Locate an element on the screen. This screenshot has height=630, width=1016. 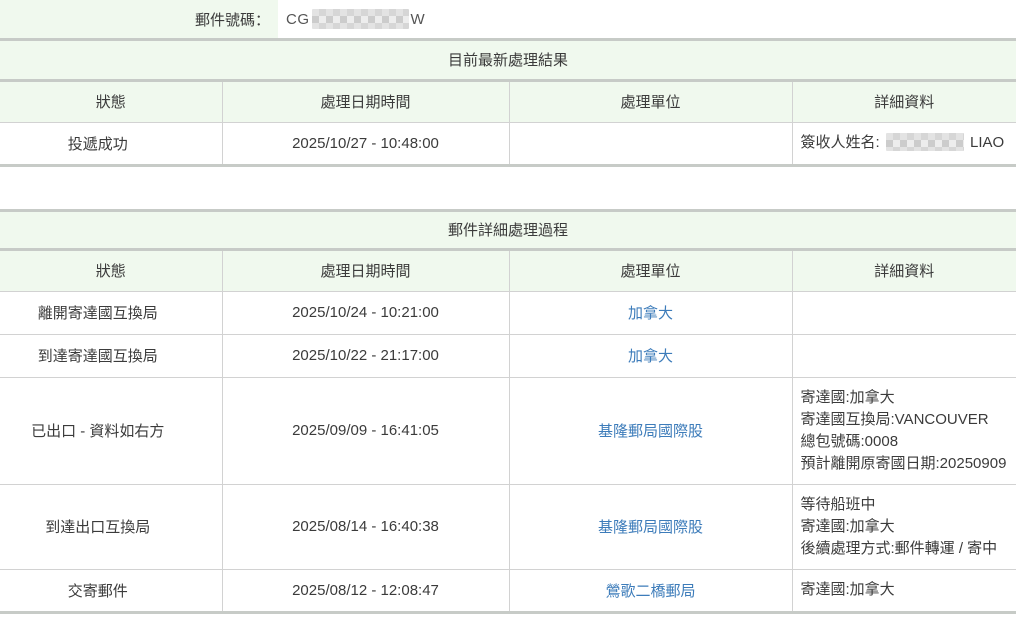
datetime-cell: 2025/10/27 - 10:48:00 is located at coordinates (365, 144).